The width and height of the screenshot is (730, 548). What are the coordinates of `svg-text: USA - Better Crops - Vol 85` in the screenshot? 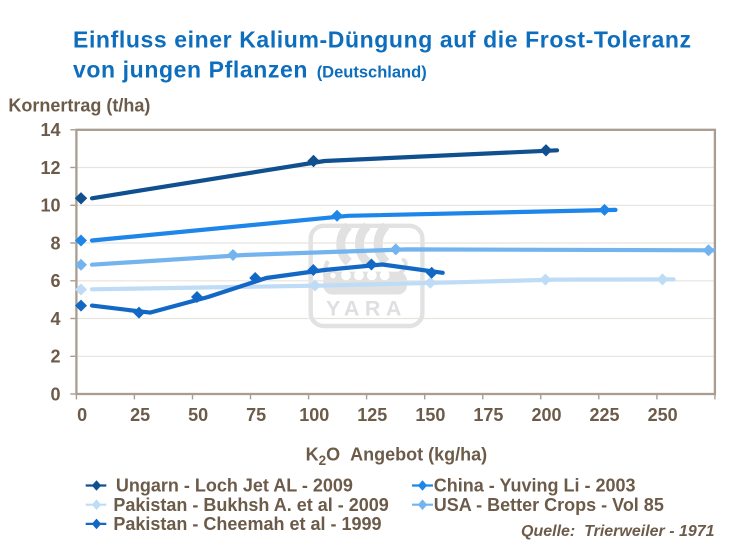 It's located at (549, 505).